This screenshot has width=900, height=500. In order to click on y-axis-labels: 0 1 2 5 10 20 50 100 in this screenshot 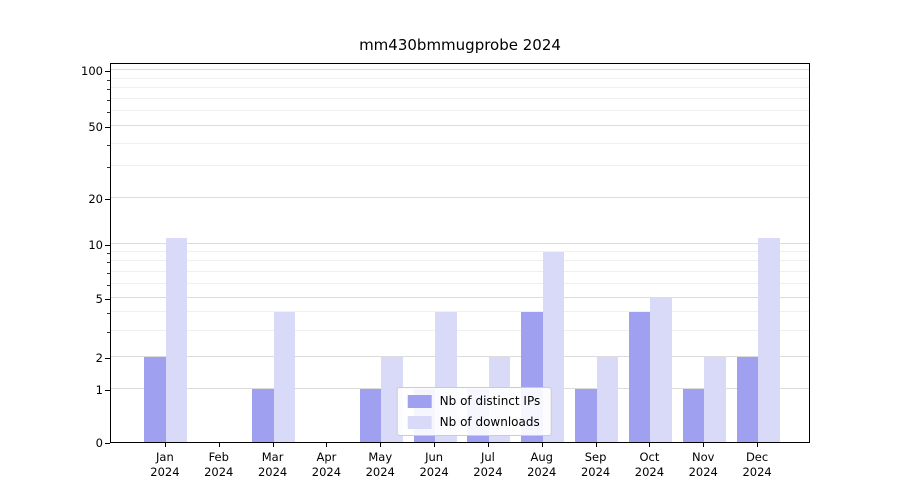, I will do `click(51, 256)`.